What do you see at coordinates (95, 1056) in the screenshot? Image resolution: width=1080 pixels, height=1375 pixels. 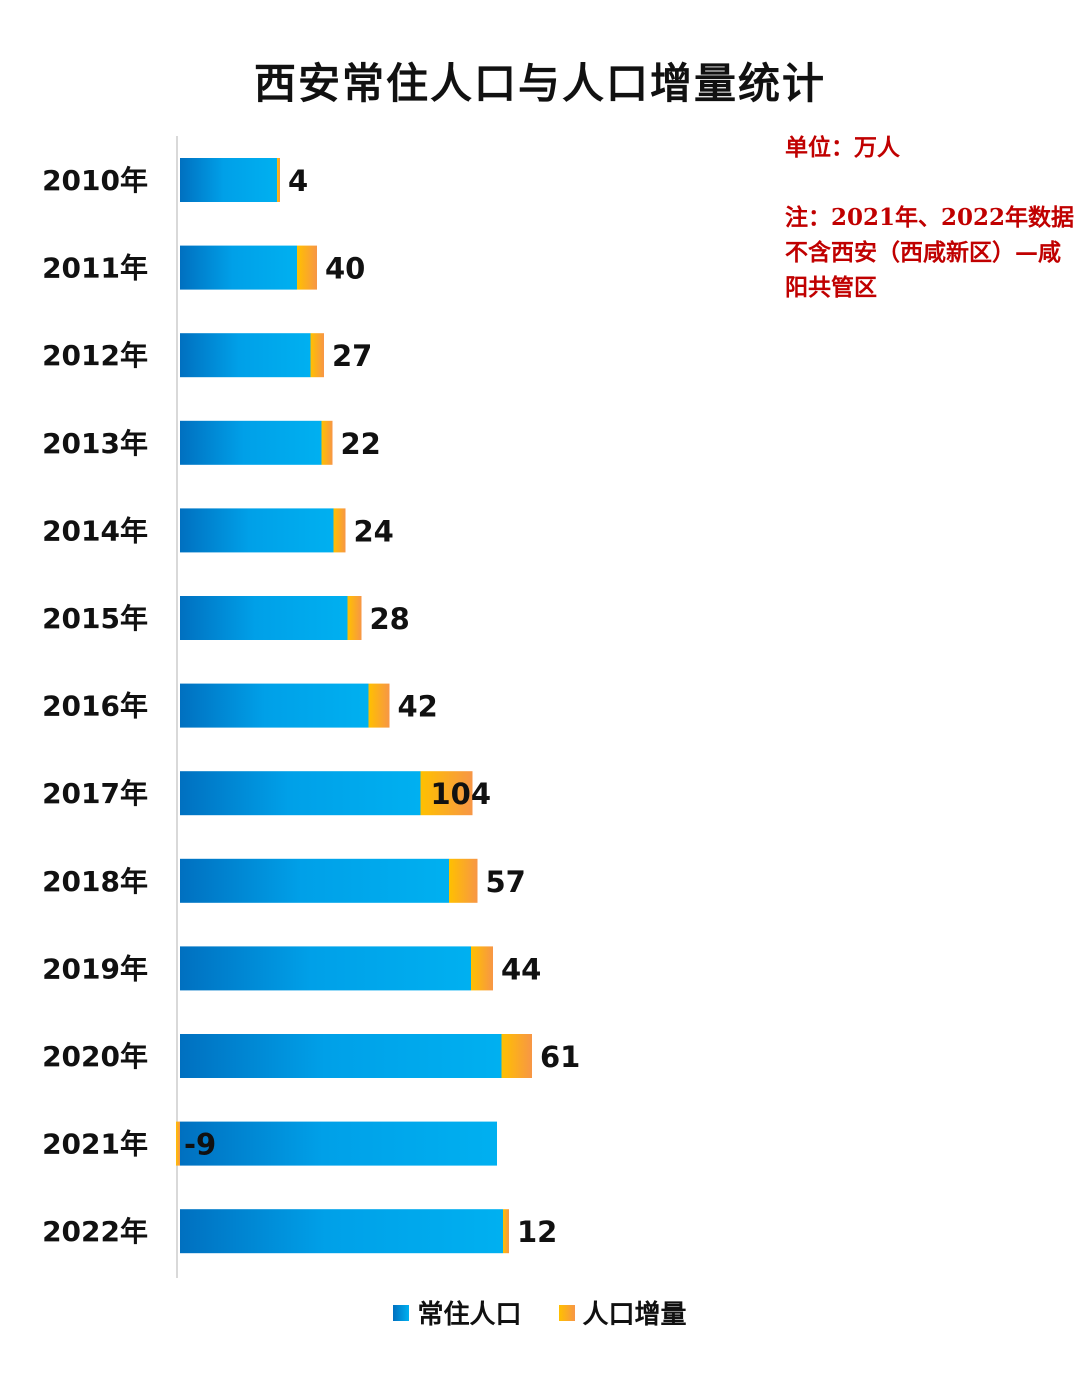 I see `category-label: 2020年` at bounding box center [95, 1056].